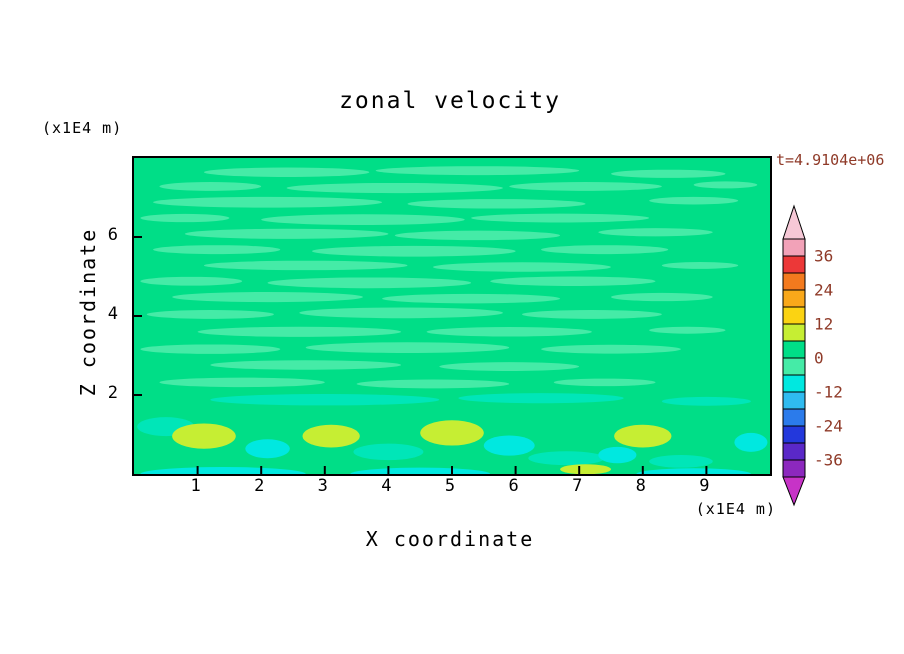 The width and height of the screenshot is (904, 654). I want to click on x-tick-label: 5, so click(450, 486).